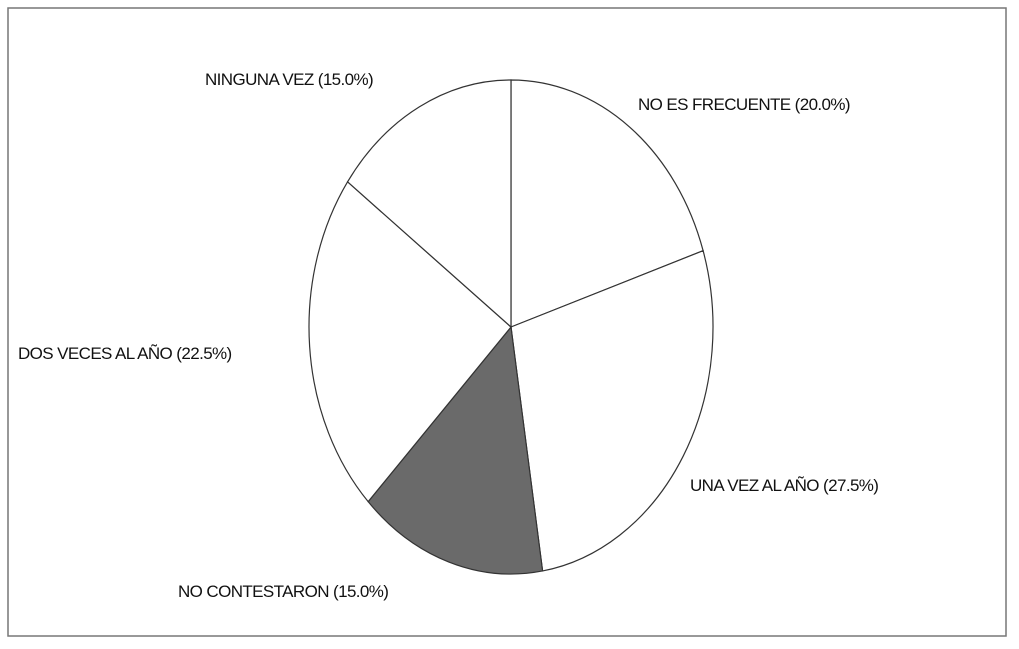  What do you see at coordinates (850, 485) in the screenshot?
I see `value-label: (27.5%)` at bounding box center [850, 485].